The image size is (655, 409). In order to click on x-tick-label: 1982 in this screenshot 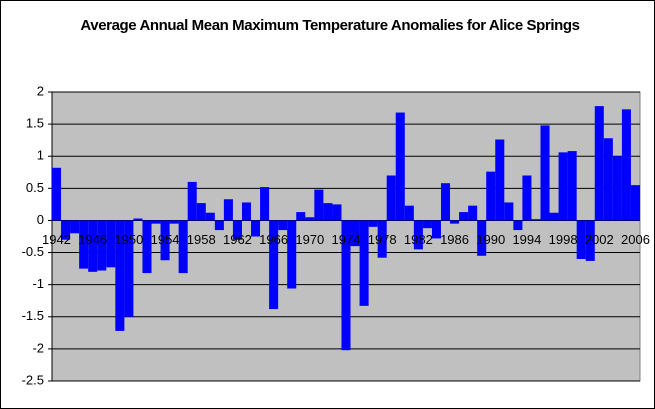, I will do `click(418, 239)`.